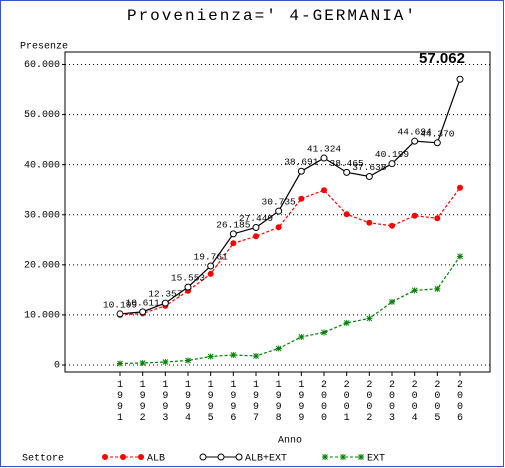 Image resolution: width=505 pixels, height=468 pixels. I want to click on digit: 5, so click(211, 418).